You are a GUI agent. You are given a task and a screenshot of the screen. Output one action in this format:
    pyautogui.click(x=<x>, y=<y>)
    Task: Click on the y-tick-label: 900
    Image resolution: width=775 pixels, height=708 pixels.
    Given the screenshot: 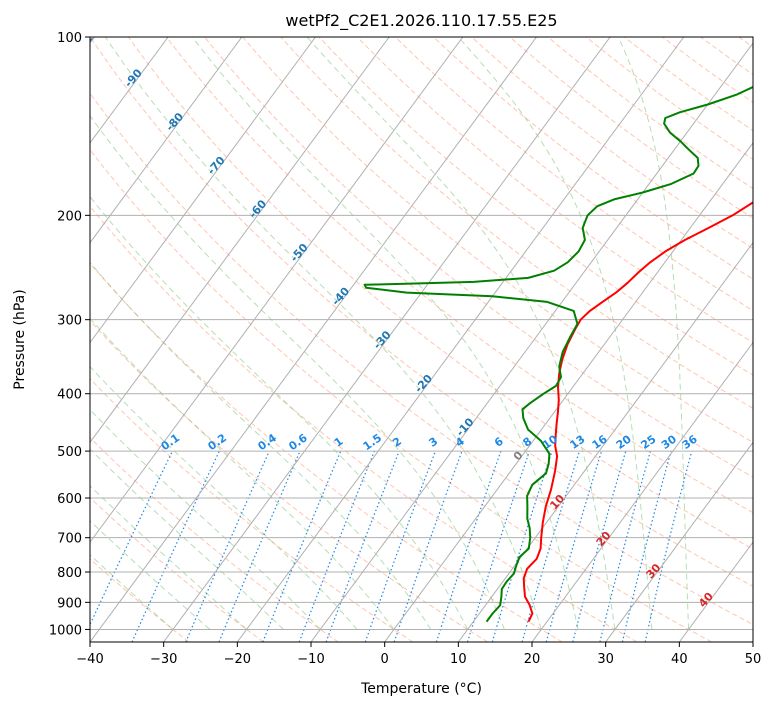 What is the action you would take?
    pyautogui.click(x=69, y=603)
    